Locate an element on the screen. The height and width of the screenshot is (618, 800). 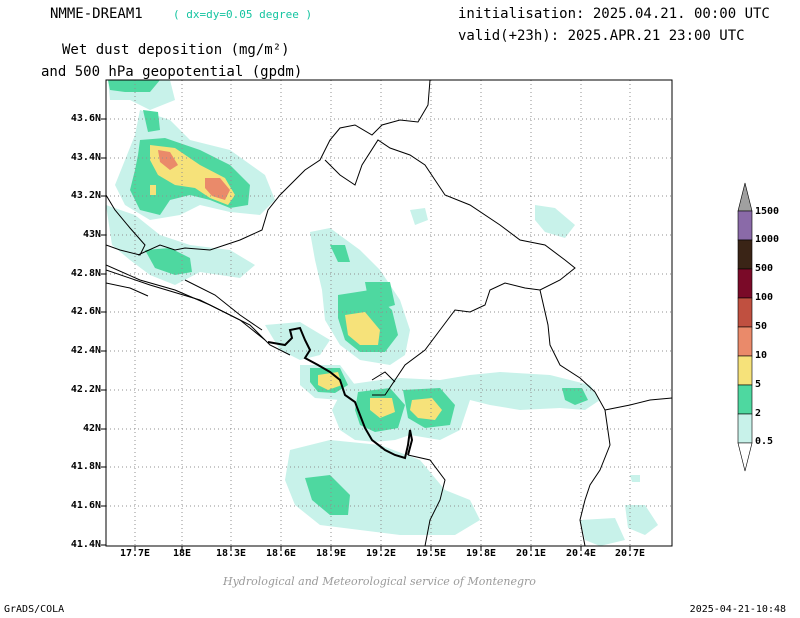
lon-label: 20.4E is located at coordinates (581, 553).